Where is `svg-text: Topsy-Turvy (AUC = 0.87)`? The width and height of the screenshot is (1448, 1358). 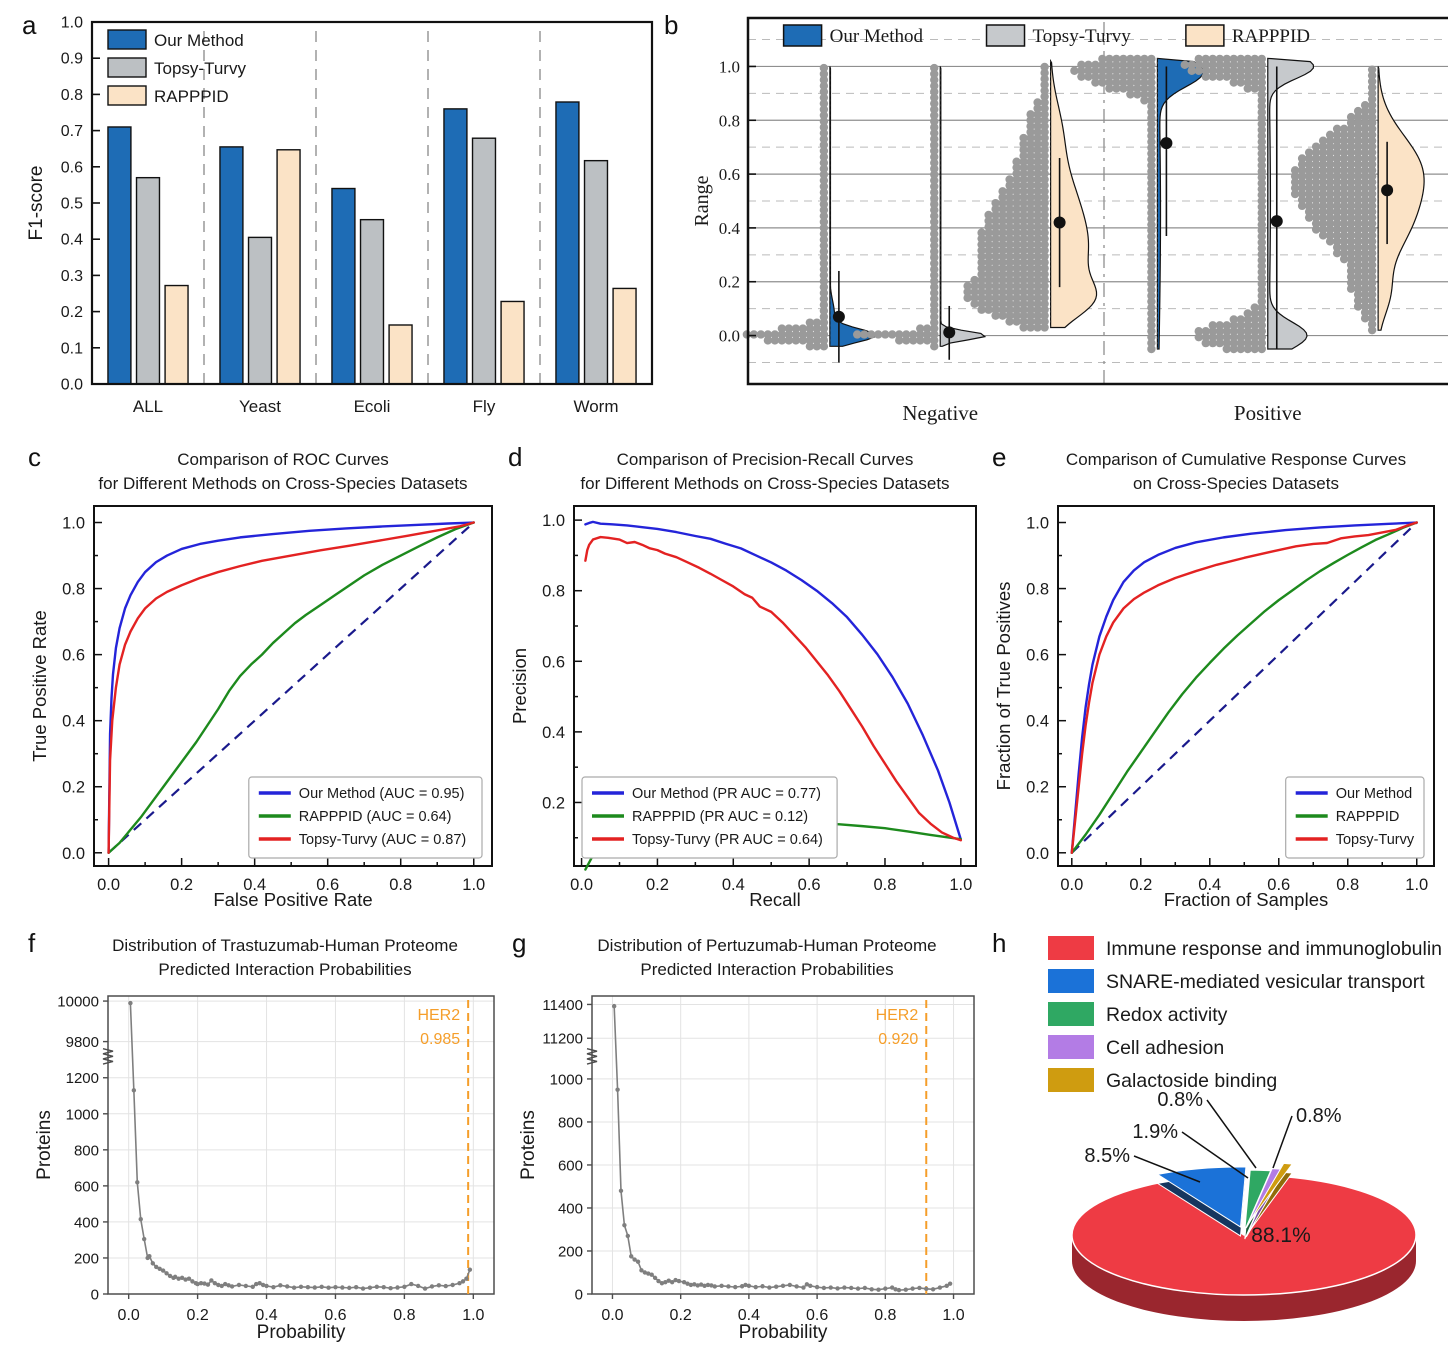 svg-text: Topsy-Turvy (AUC = 0.87) is located at coordinates (382, 840).